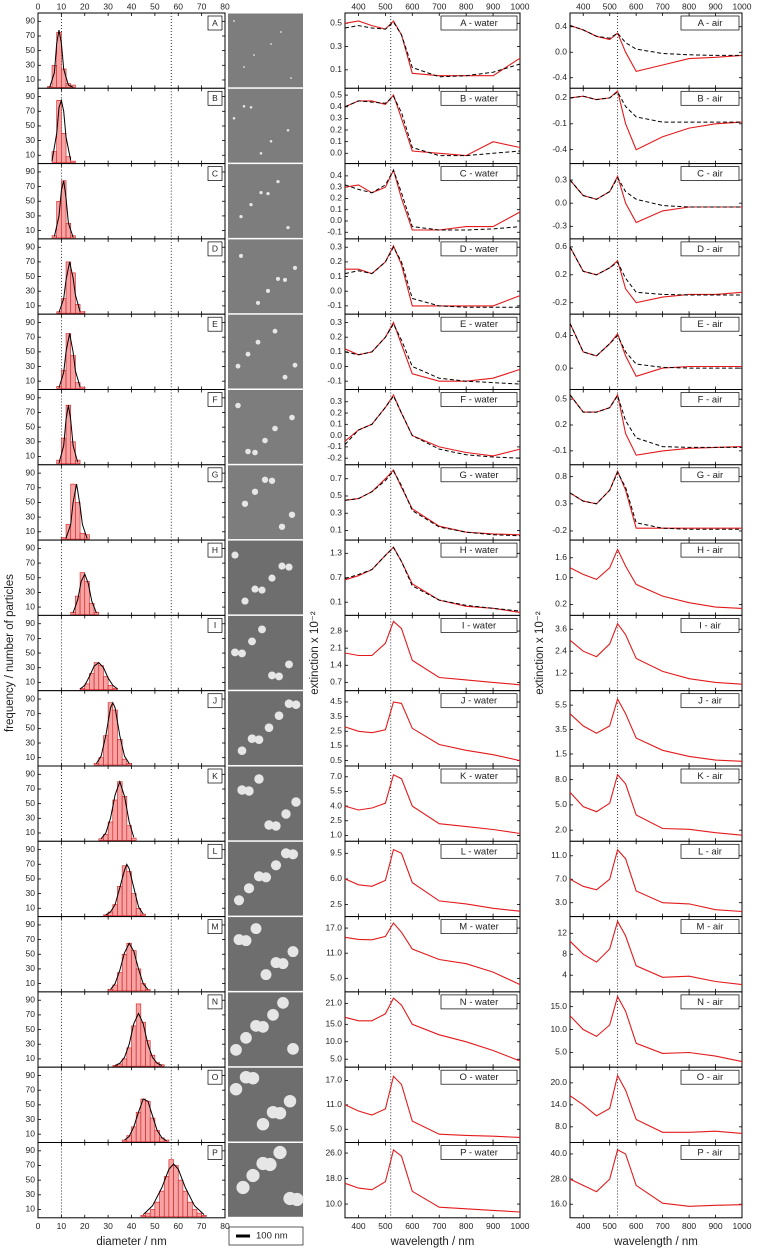 The image size is (758, 1253). Describe the element at coordinates (559, 123) in the screenshot. I see `y-tick-label: -0.1` at that location.